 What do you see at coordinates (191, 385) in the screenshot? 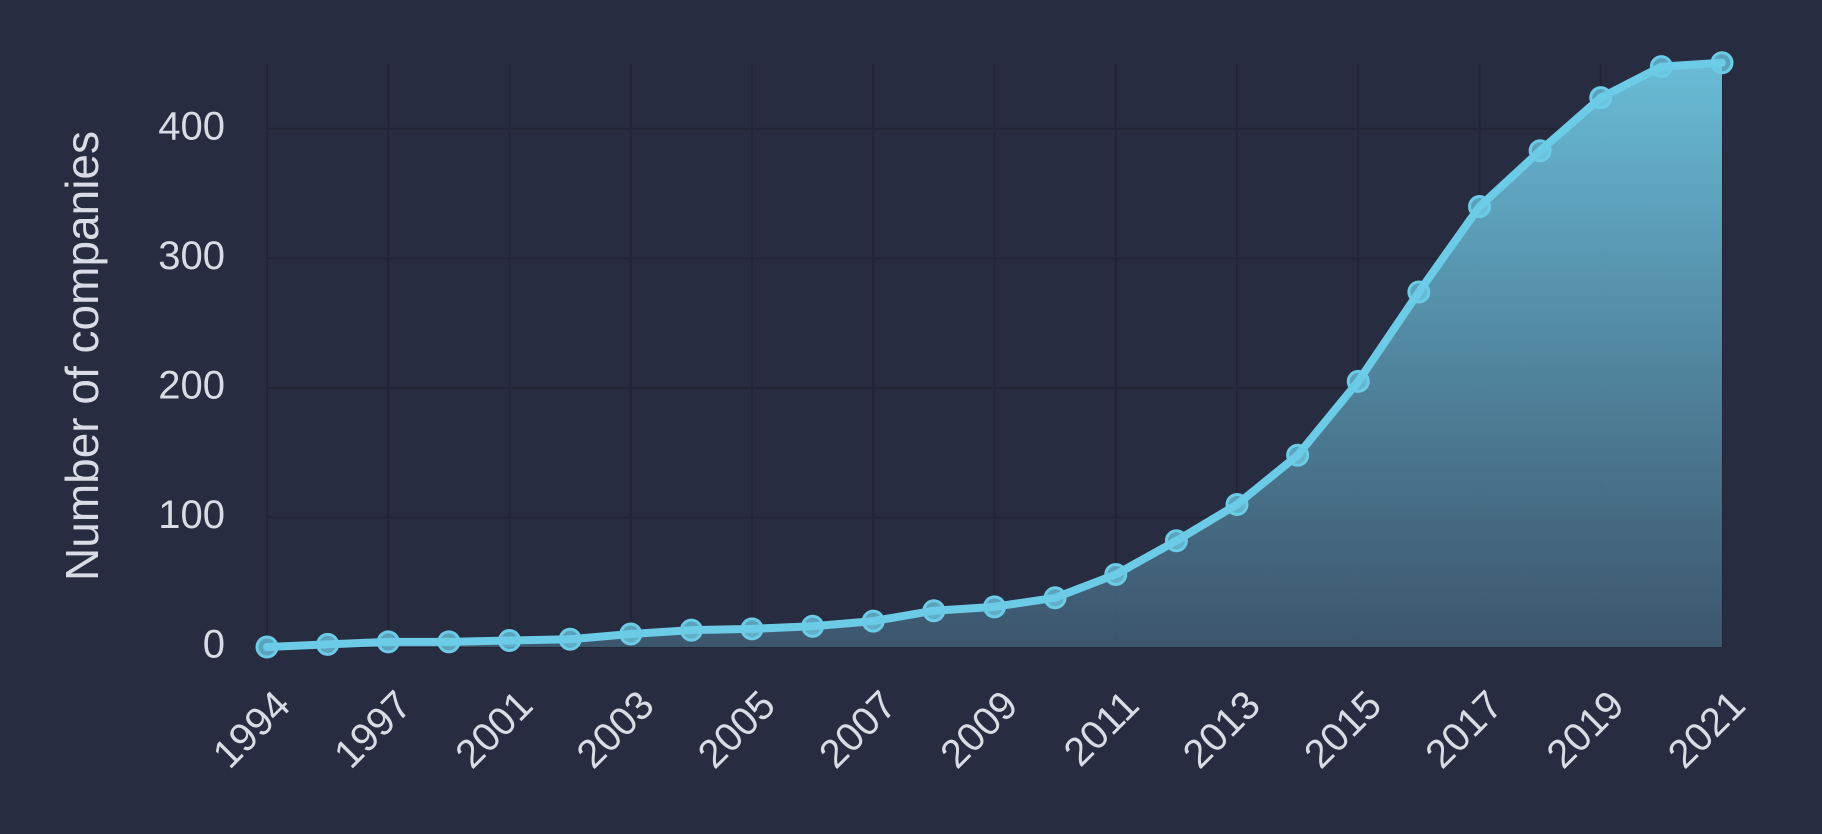
I see `y-tick-label: 200` at bounding box center [191, 385].